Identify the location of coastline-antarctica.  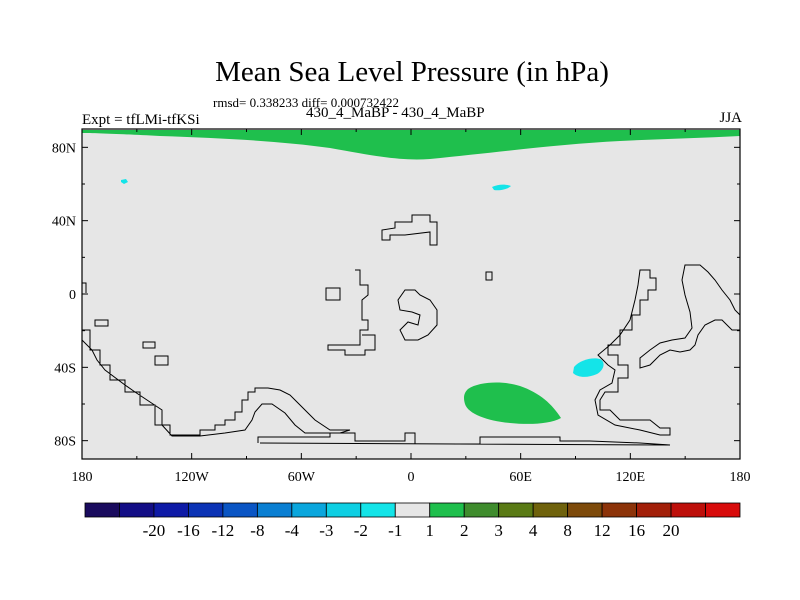
(464, 439).